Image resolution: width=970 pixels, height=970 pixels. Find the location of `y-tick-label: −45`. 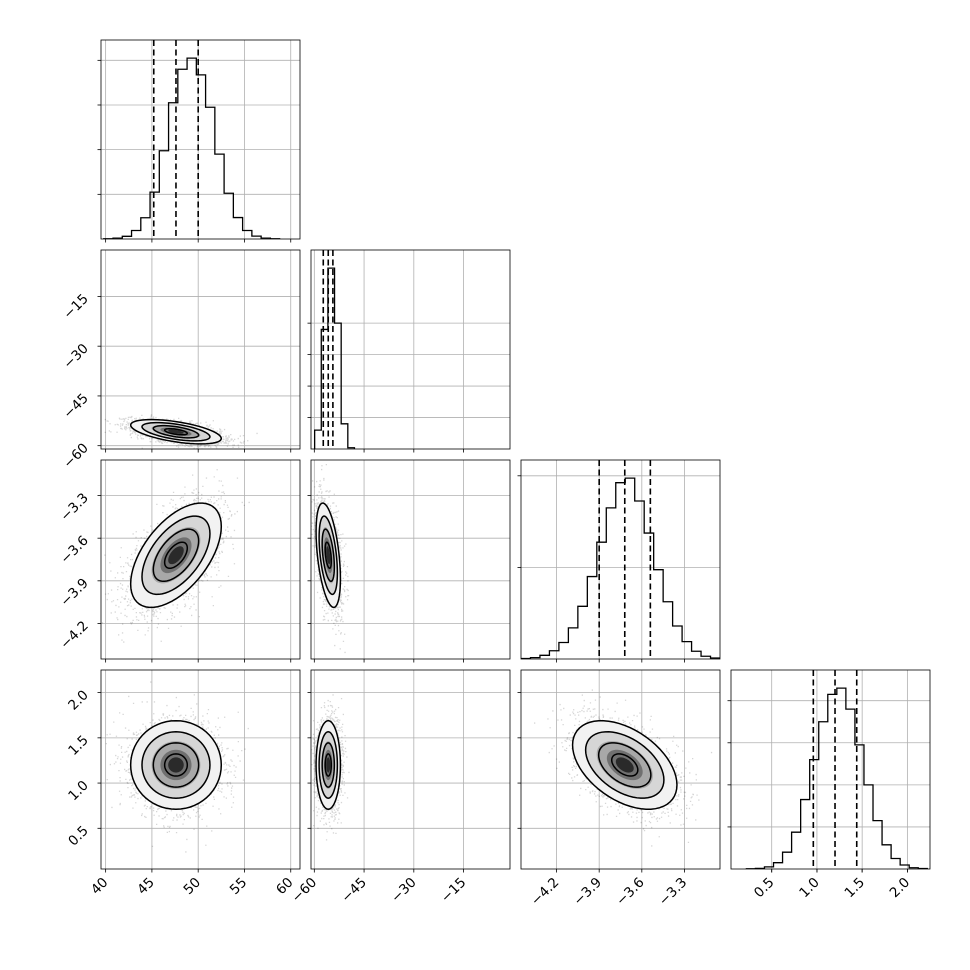

y-tick-label: −45 is located at coordinates (75, 405).